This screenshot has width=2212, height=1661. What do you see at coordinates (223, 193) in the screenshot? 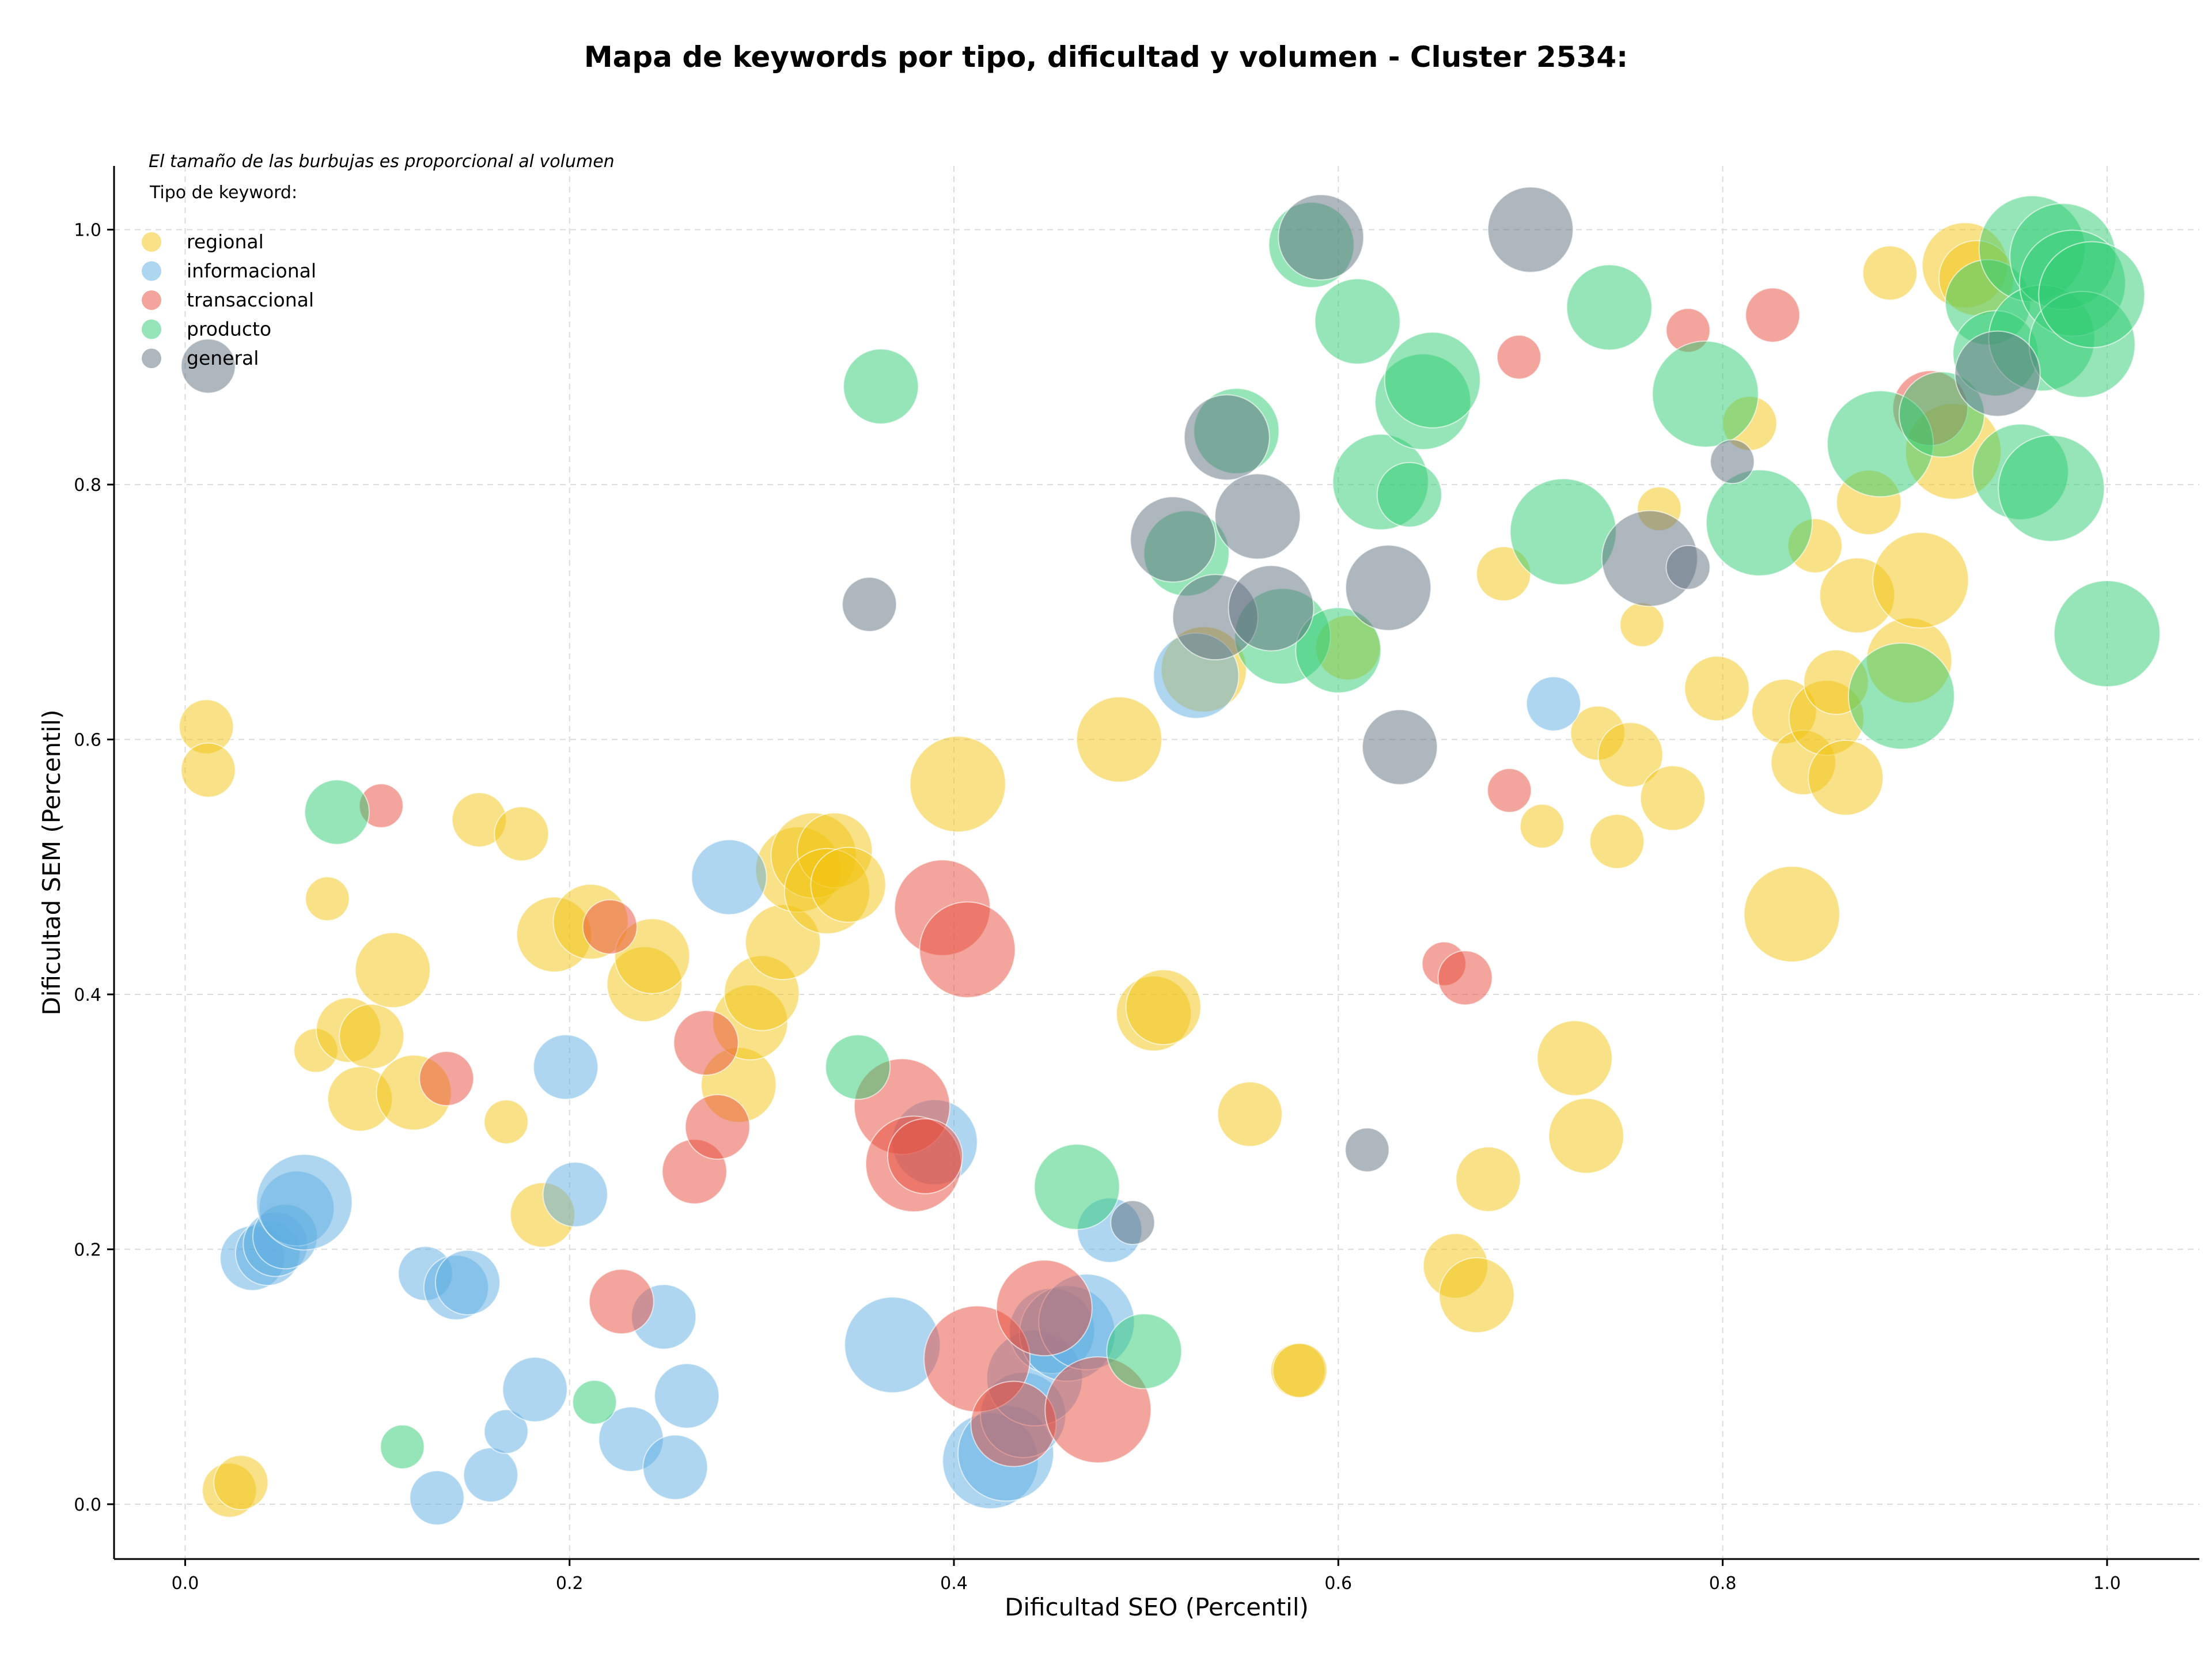
I see `legend-title: Tipo de keyword:` at bounding box center [223, 193].